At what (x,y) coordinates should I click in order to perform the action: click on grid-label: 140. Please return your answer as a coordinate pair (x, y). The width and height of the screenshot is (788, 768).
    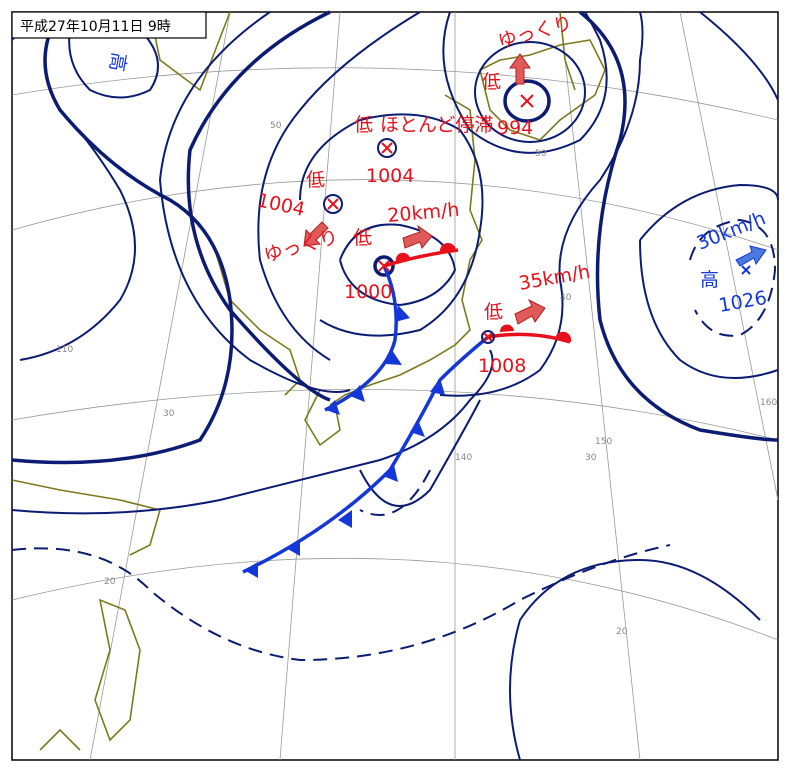
    Looking at the image, I should click on (463, 458).